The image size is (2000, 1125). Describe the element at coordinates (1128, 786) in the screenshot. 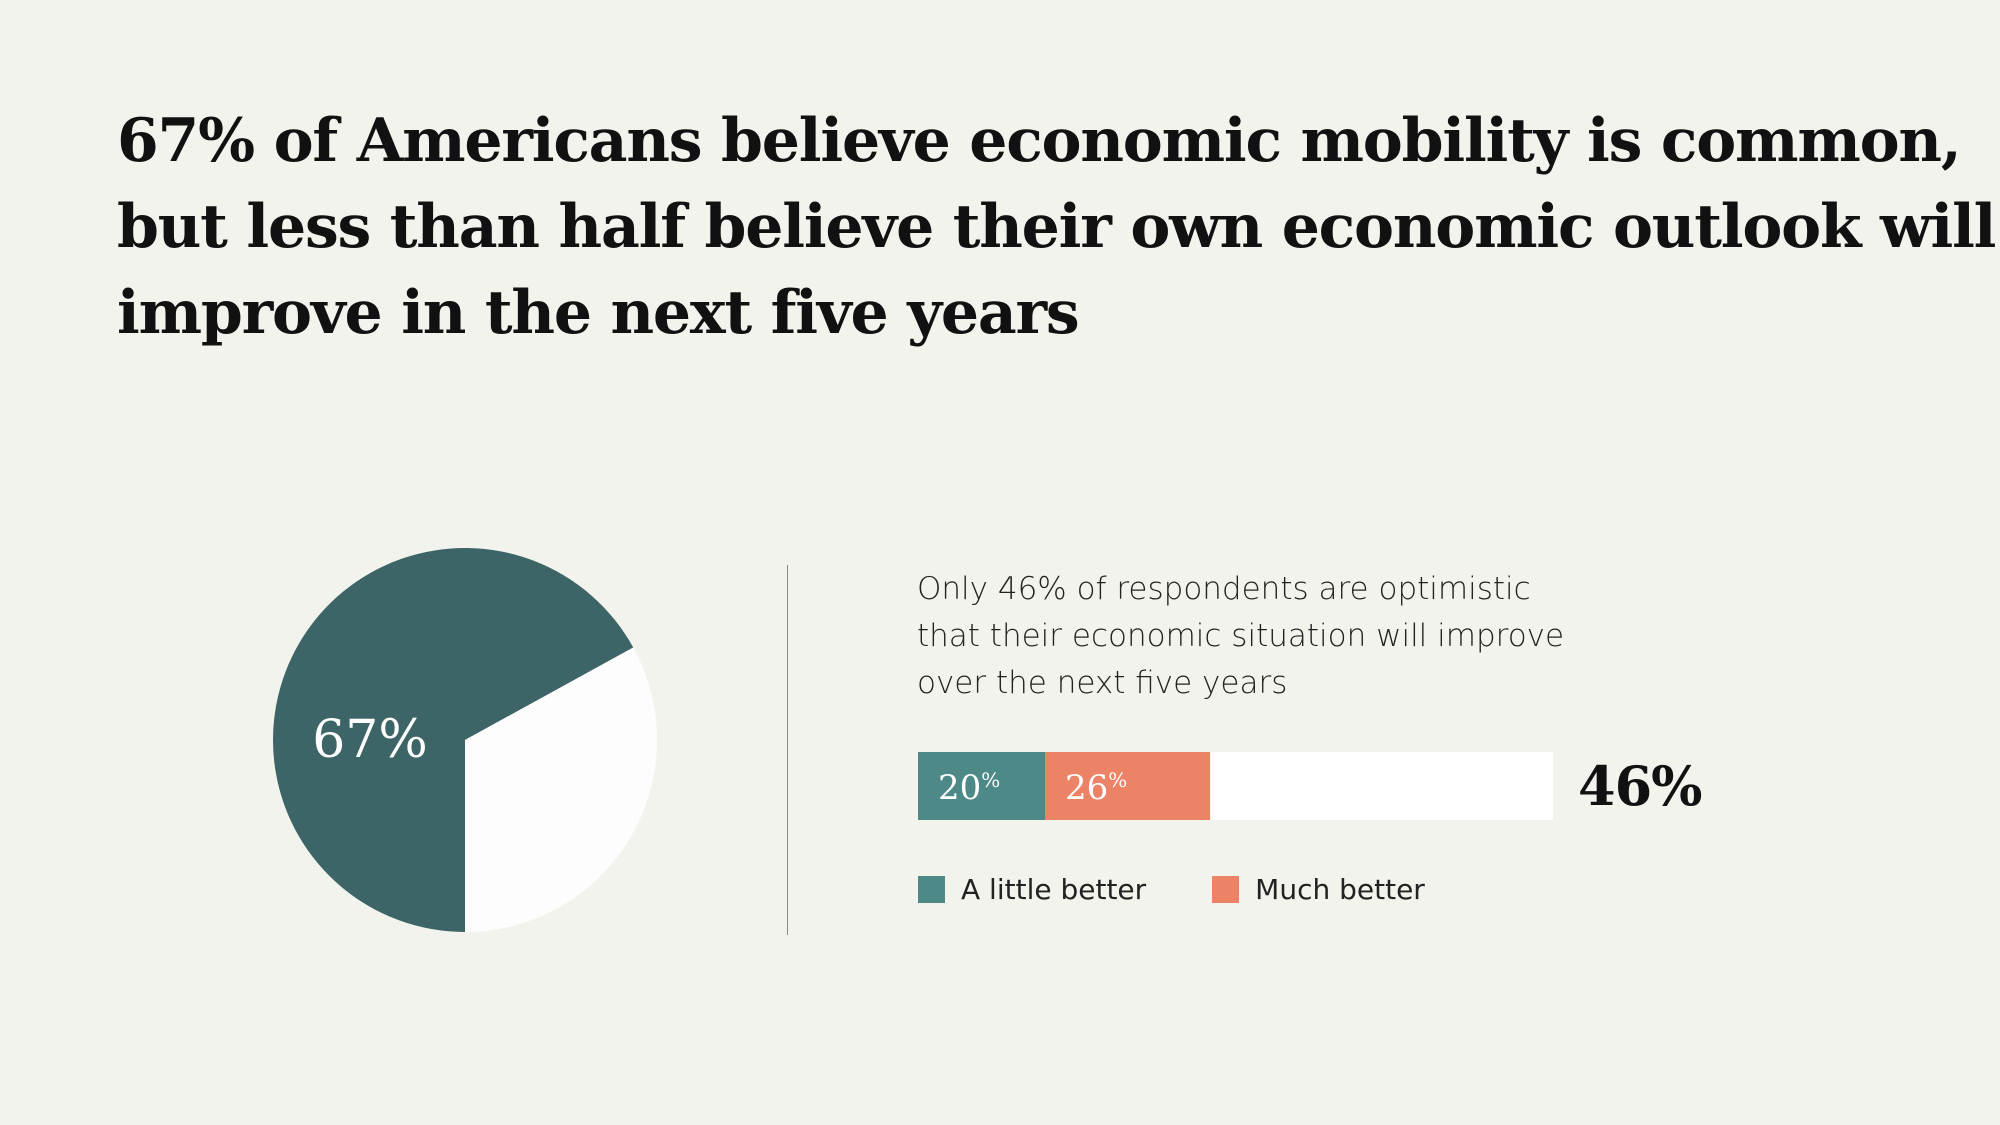

I see `bar-segment-much-better` at that location.